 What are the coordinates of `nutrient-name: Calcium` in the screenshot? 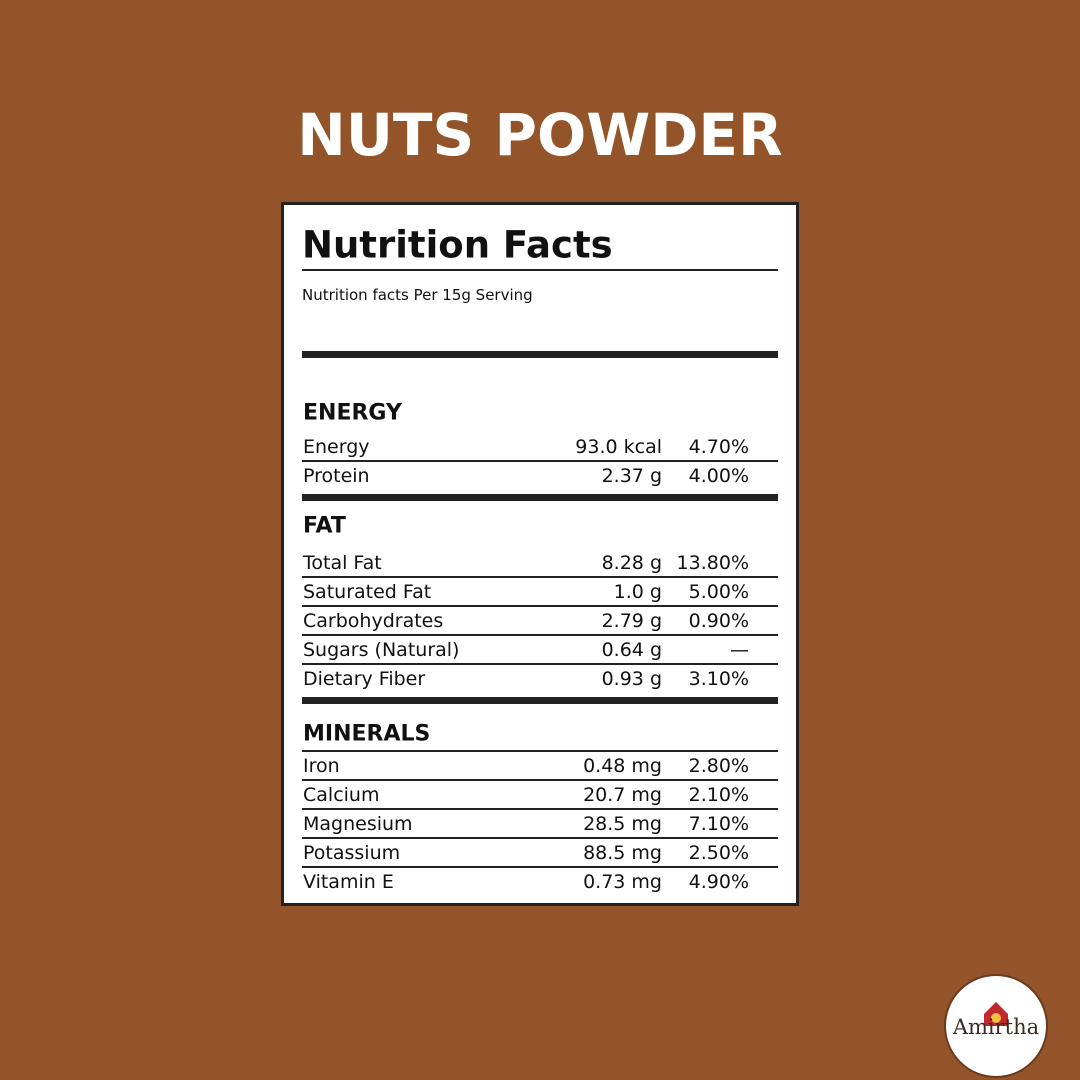 It's located at (341, 795).